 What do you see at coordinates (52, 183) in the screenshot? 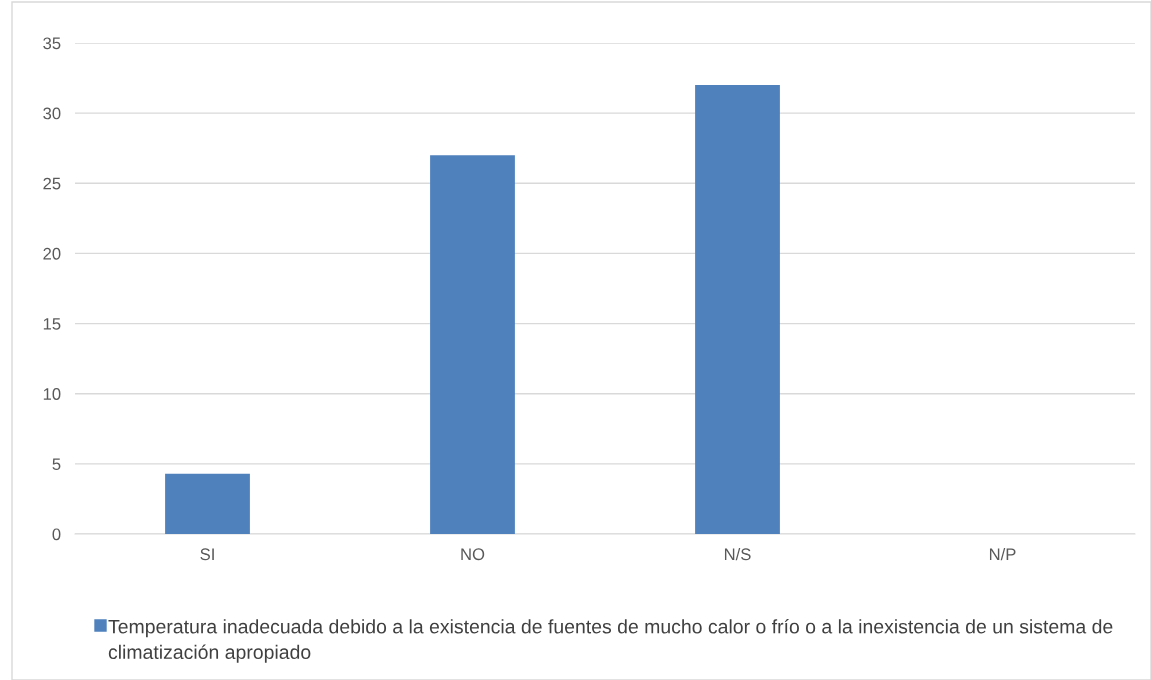
I see `y-tick-label: 25` at bounding box center [52, 183].